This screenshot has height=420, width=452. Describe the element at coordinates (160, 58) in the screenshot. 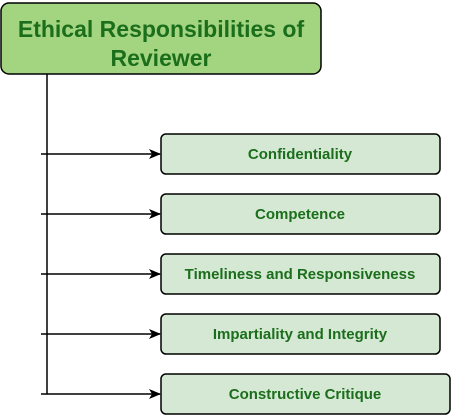

I see `root-title-line2: Reviewer` at that location.